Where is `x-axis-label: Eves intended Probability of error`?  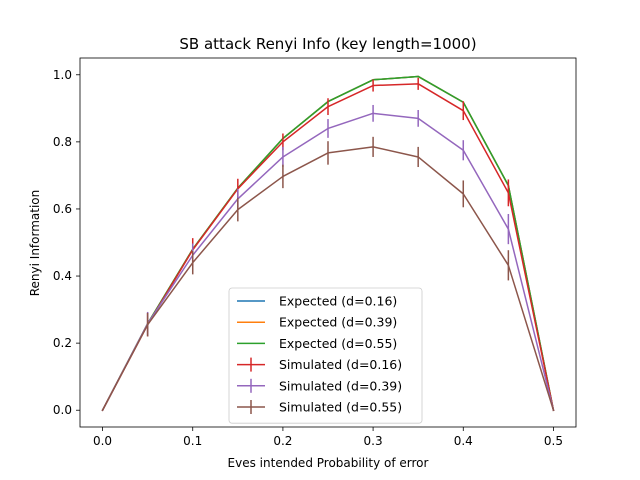 x-axis-label: Eves intended Probability of error is located at coordinates (328, 463).